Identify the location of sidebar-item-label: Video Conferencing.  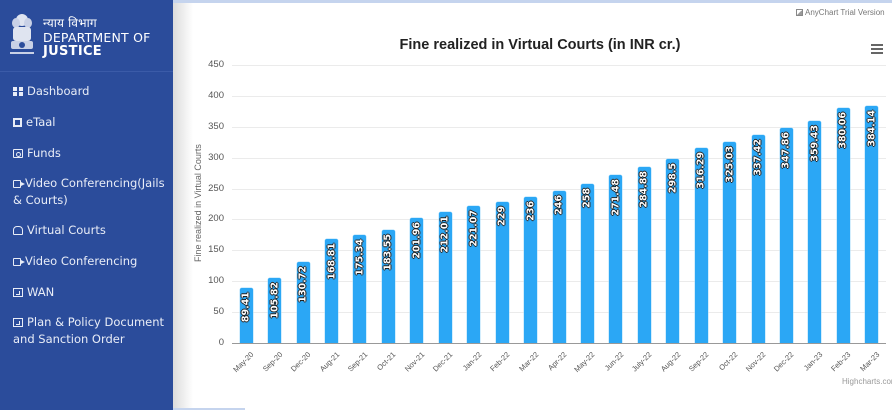
(81, 261).